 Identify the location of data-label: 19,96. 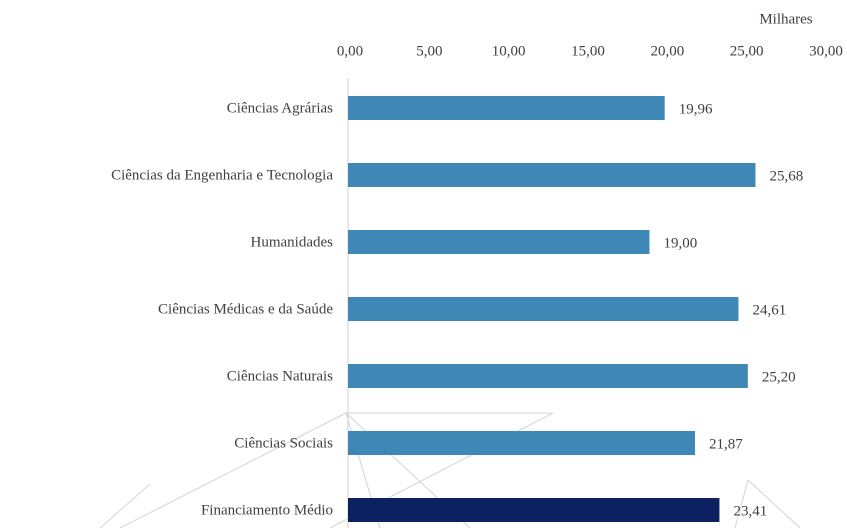
(696, 109).